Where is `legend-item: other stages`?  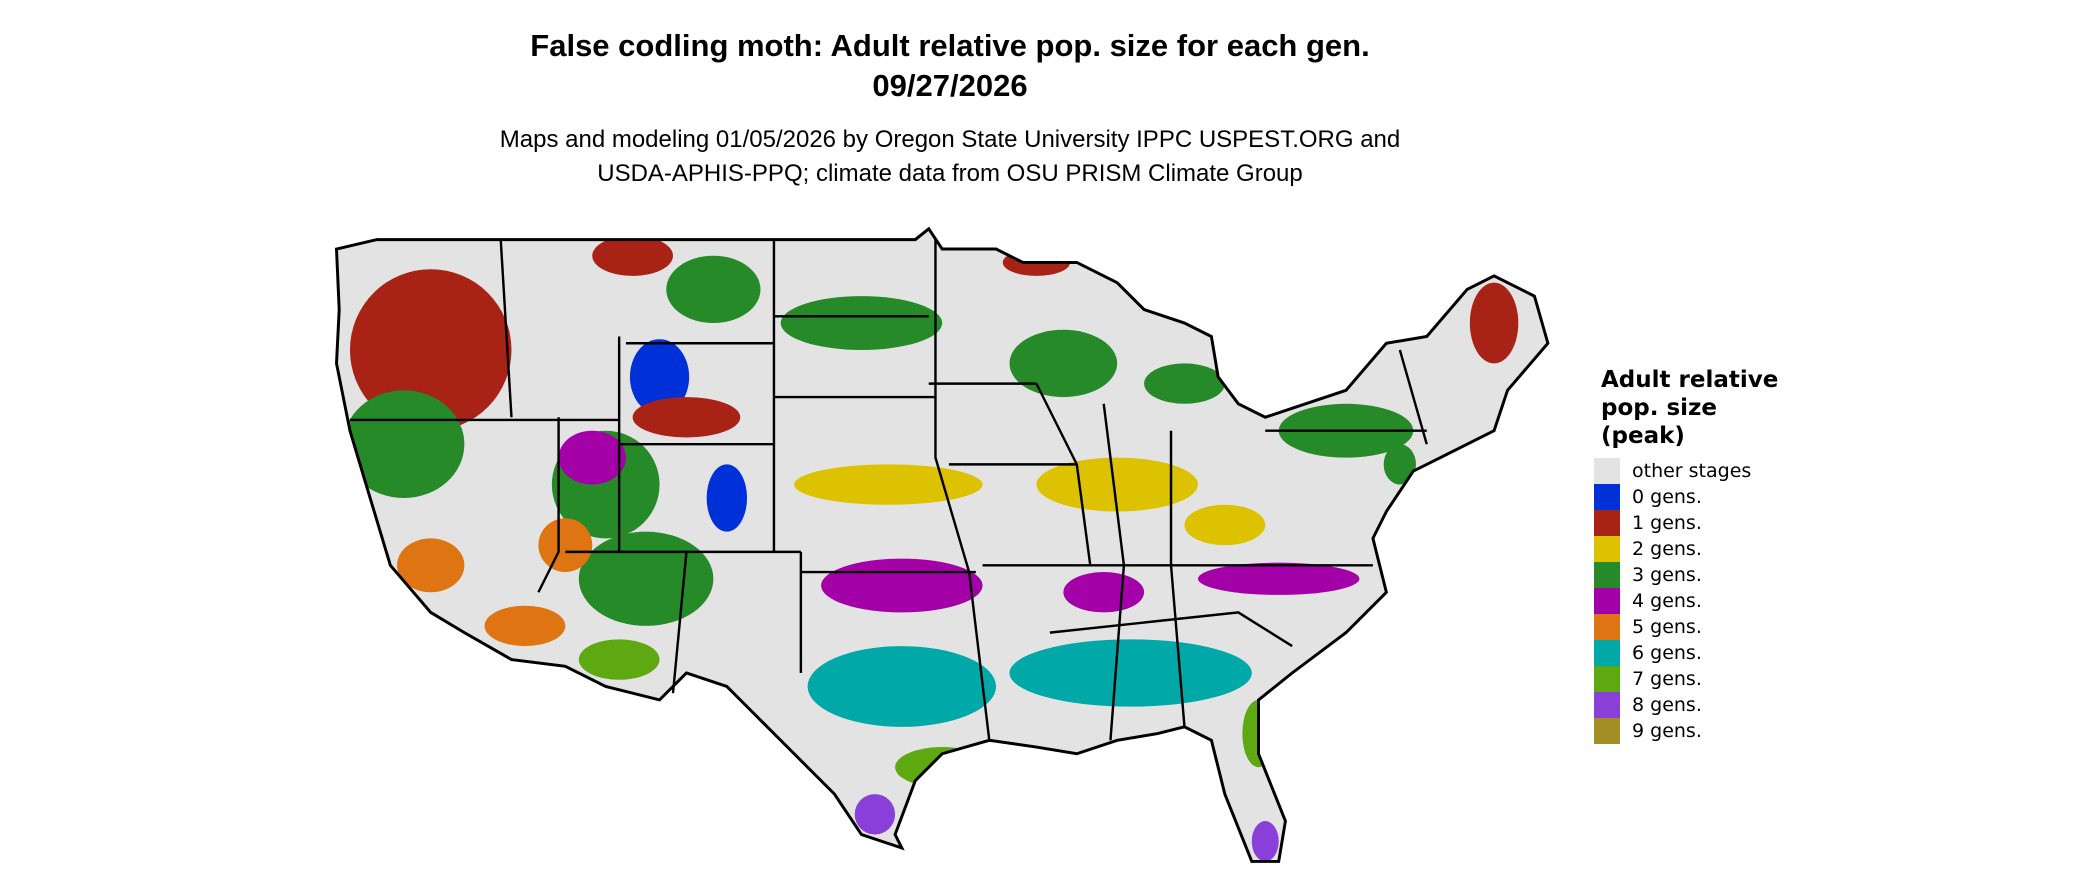 legend-item: other stages is located at coordinates (1672, 471).